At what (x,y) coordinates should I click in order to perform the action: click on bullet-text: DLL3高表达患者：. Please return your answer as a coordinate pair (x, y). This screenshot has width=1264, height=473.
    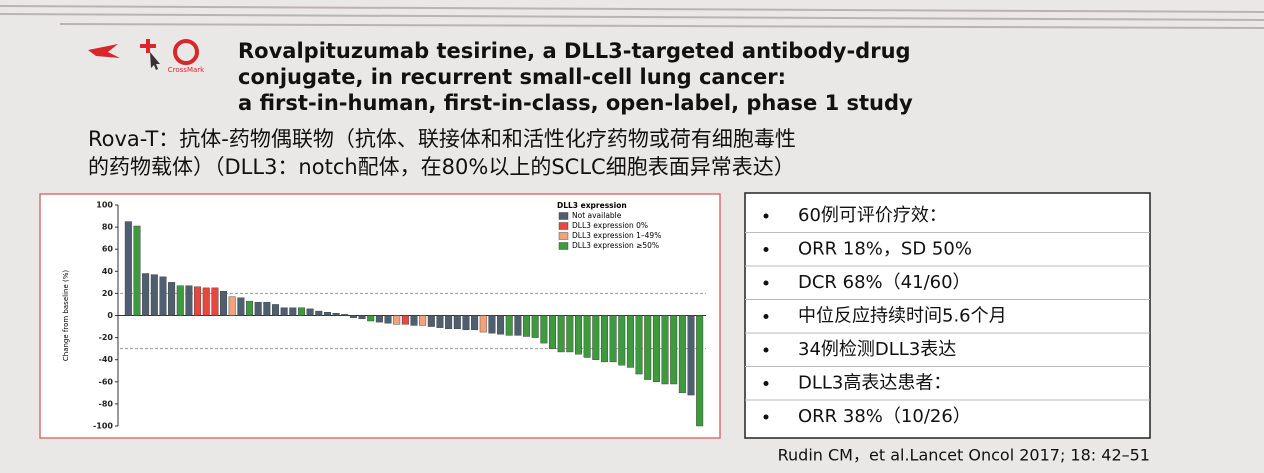
    Looking at the image, I should click on (874, 383).